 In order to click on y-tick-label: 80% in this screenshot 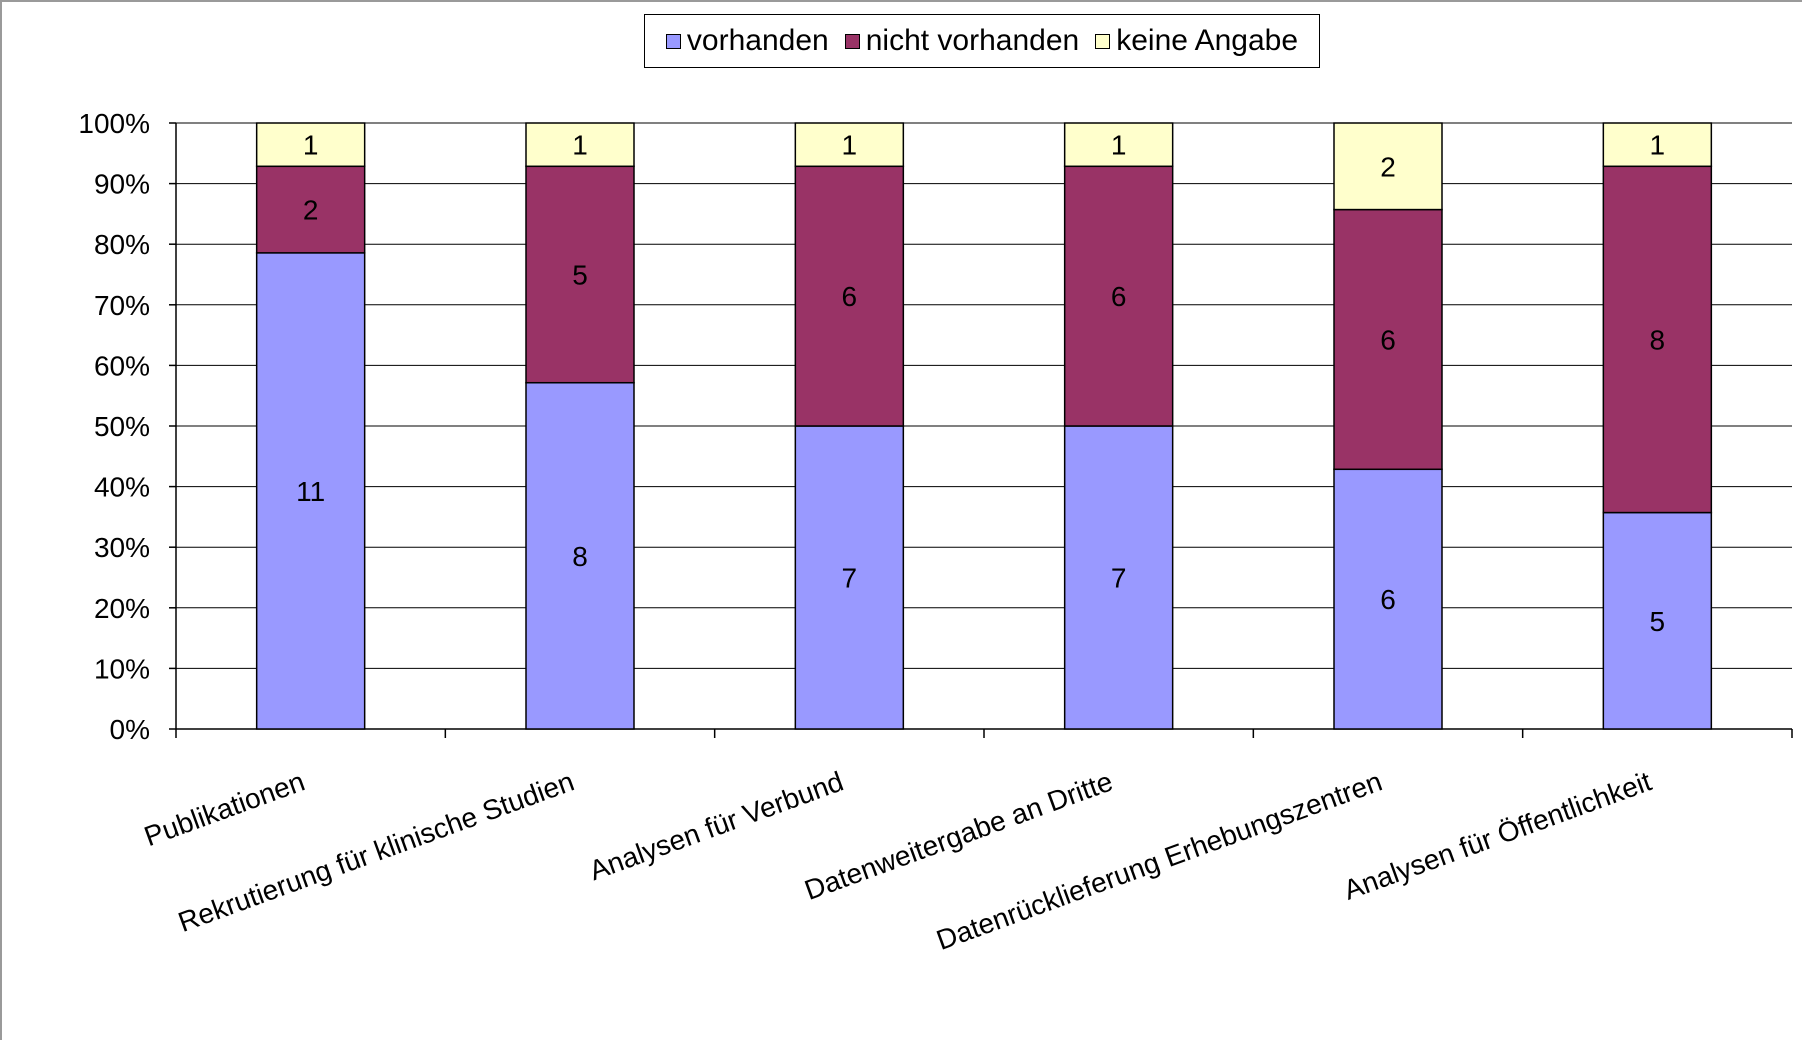, I will do `click(122, 244)`.